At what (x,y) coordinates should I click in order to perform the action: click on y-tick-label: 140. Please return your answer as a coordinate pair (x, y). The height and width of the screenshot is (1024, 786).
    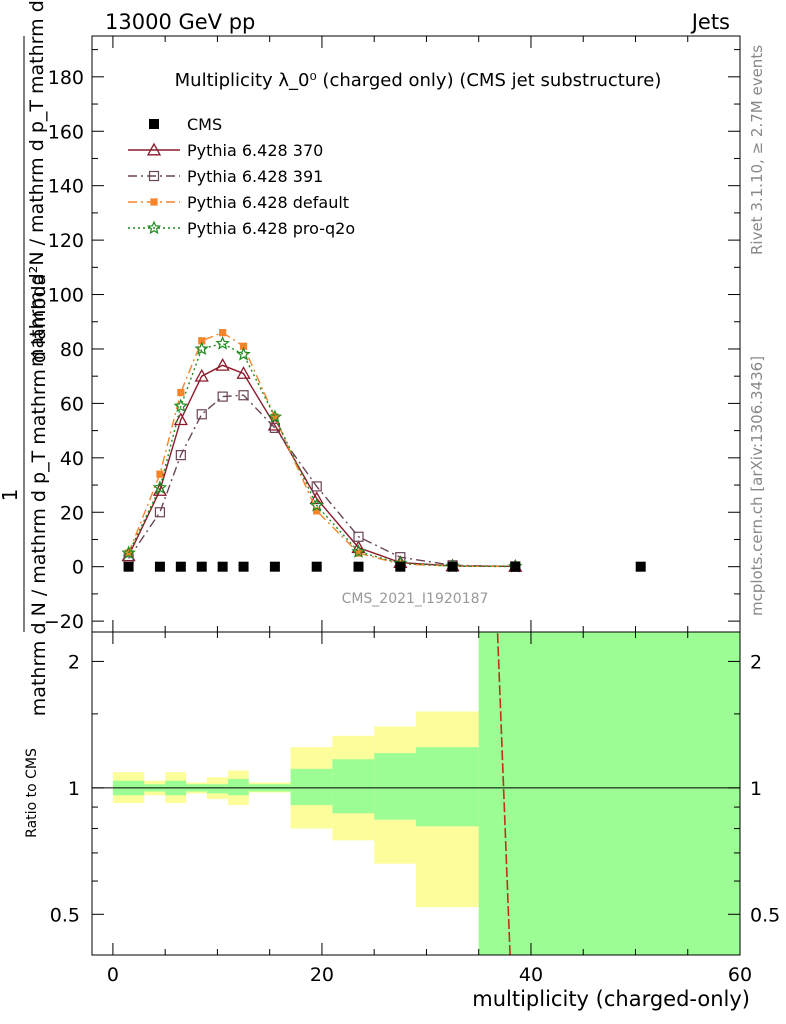
    Looking at the image, I should click on (66, 187).